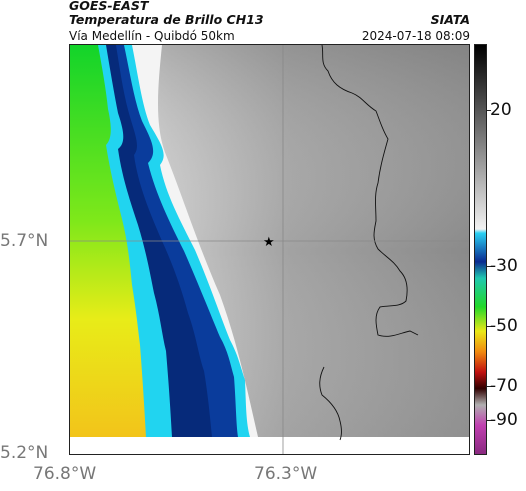 Image resolution: width=526 pixels, height=491 pixels. What do you see at coordinates (450, 19) in the screenshot?
I see `organization-label: SIATA` at bounding box center [450, 19].